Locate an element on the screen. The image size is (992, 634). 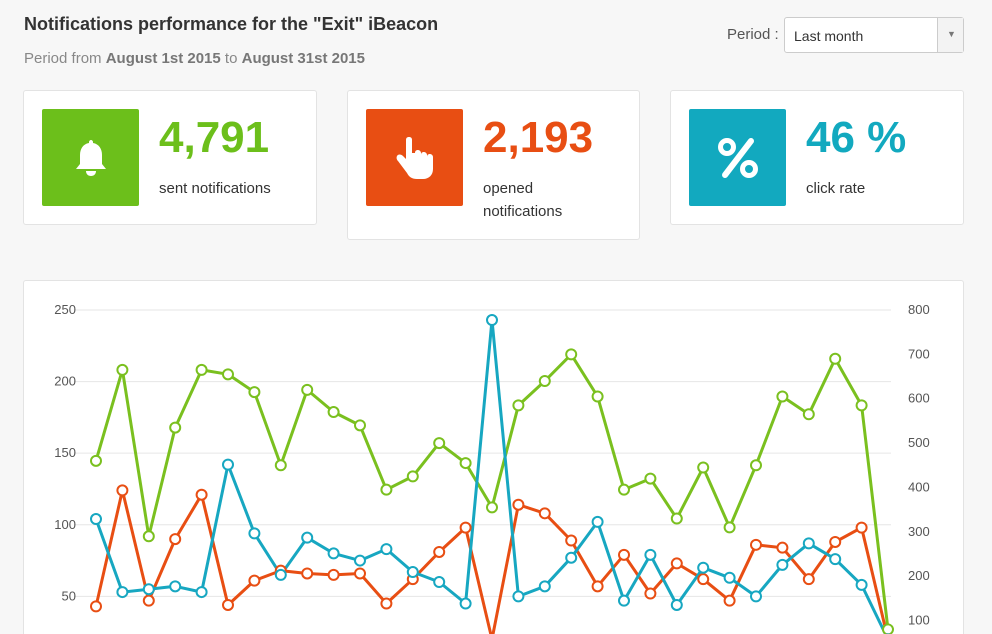
chevron-down-icon: ▼ is located at coordinates (951, 34).